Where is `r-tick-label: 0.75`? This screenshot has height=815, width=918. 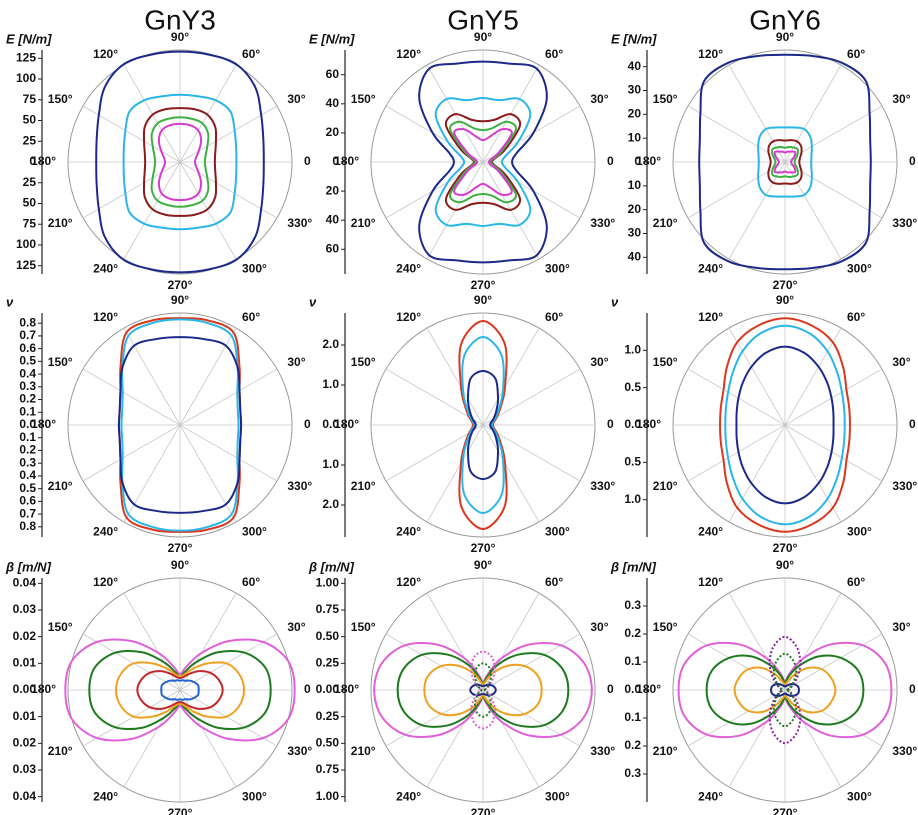
r-tick-label: 0.75 is located at coordinates (328, 769).